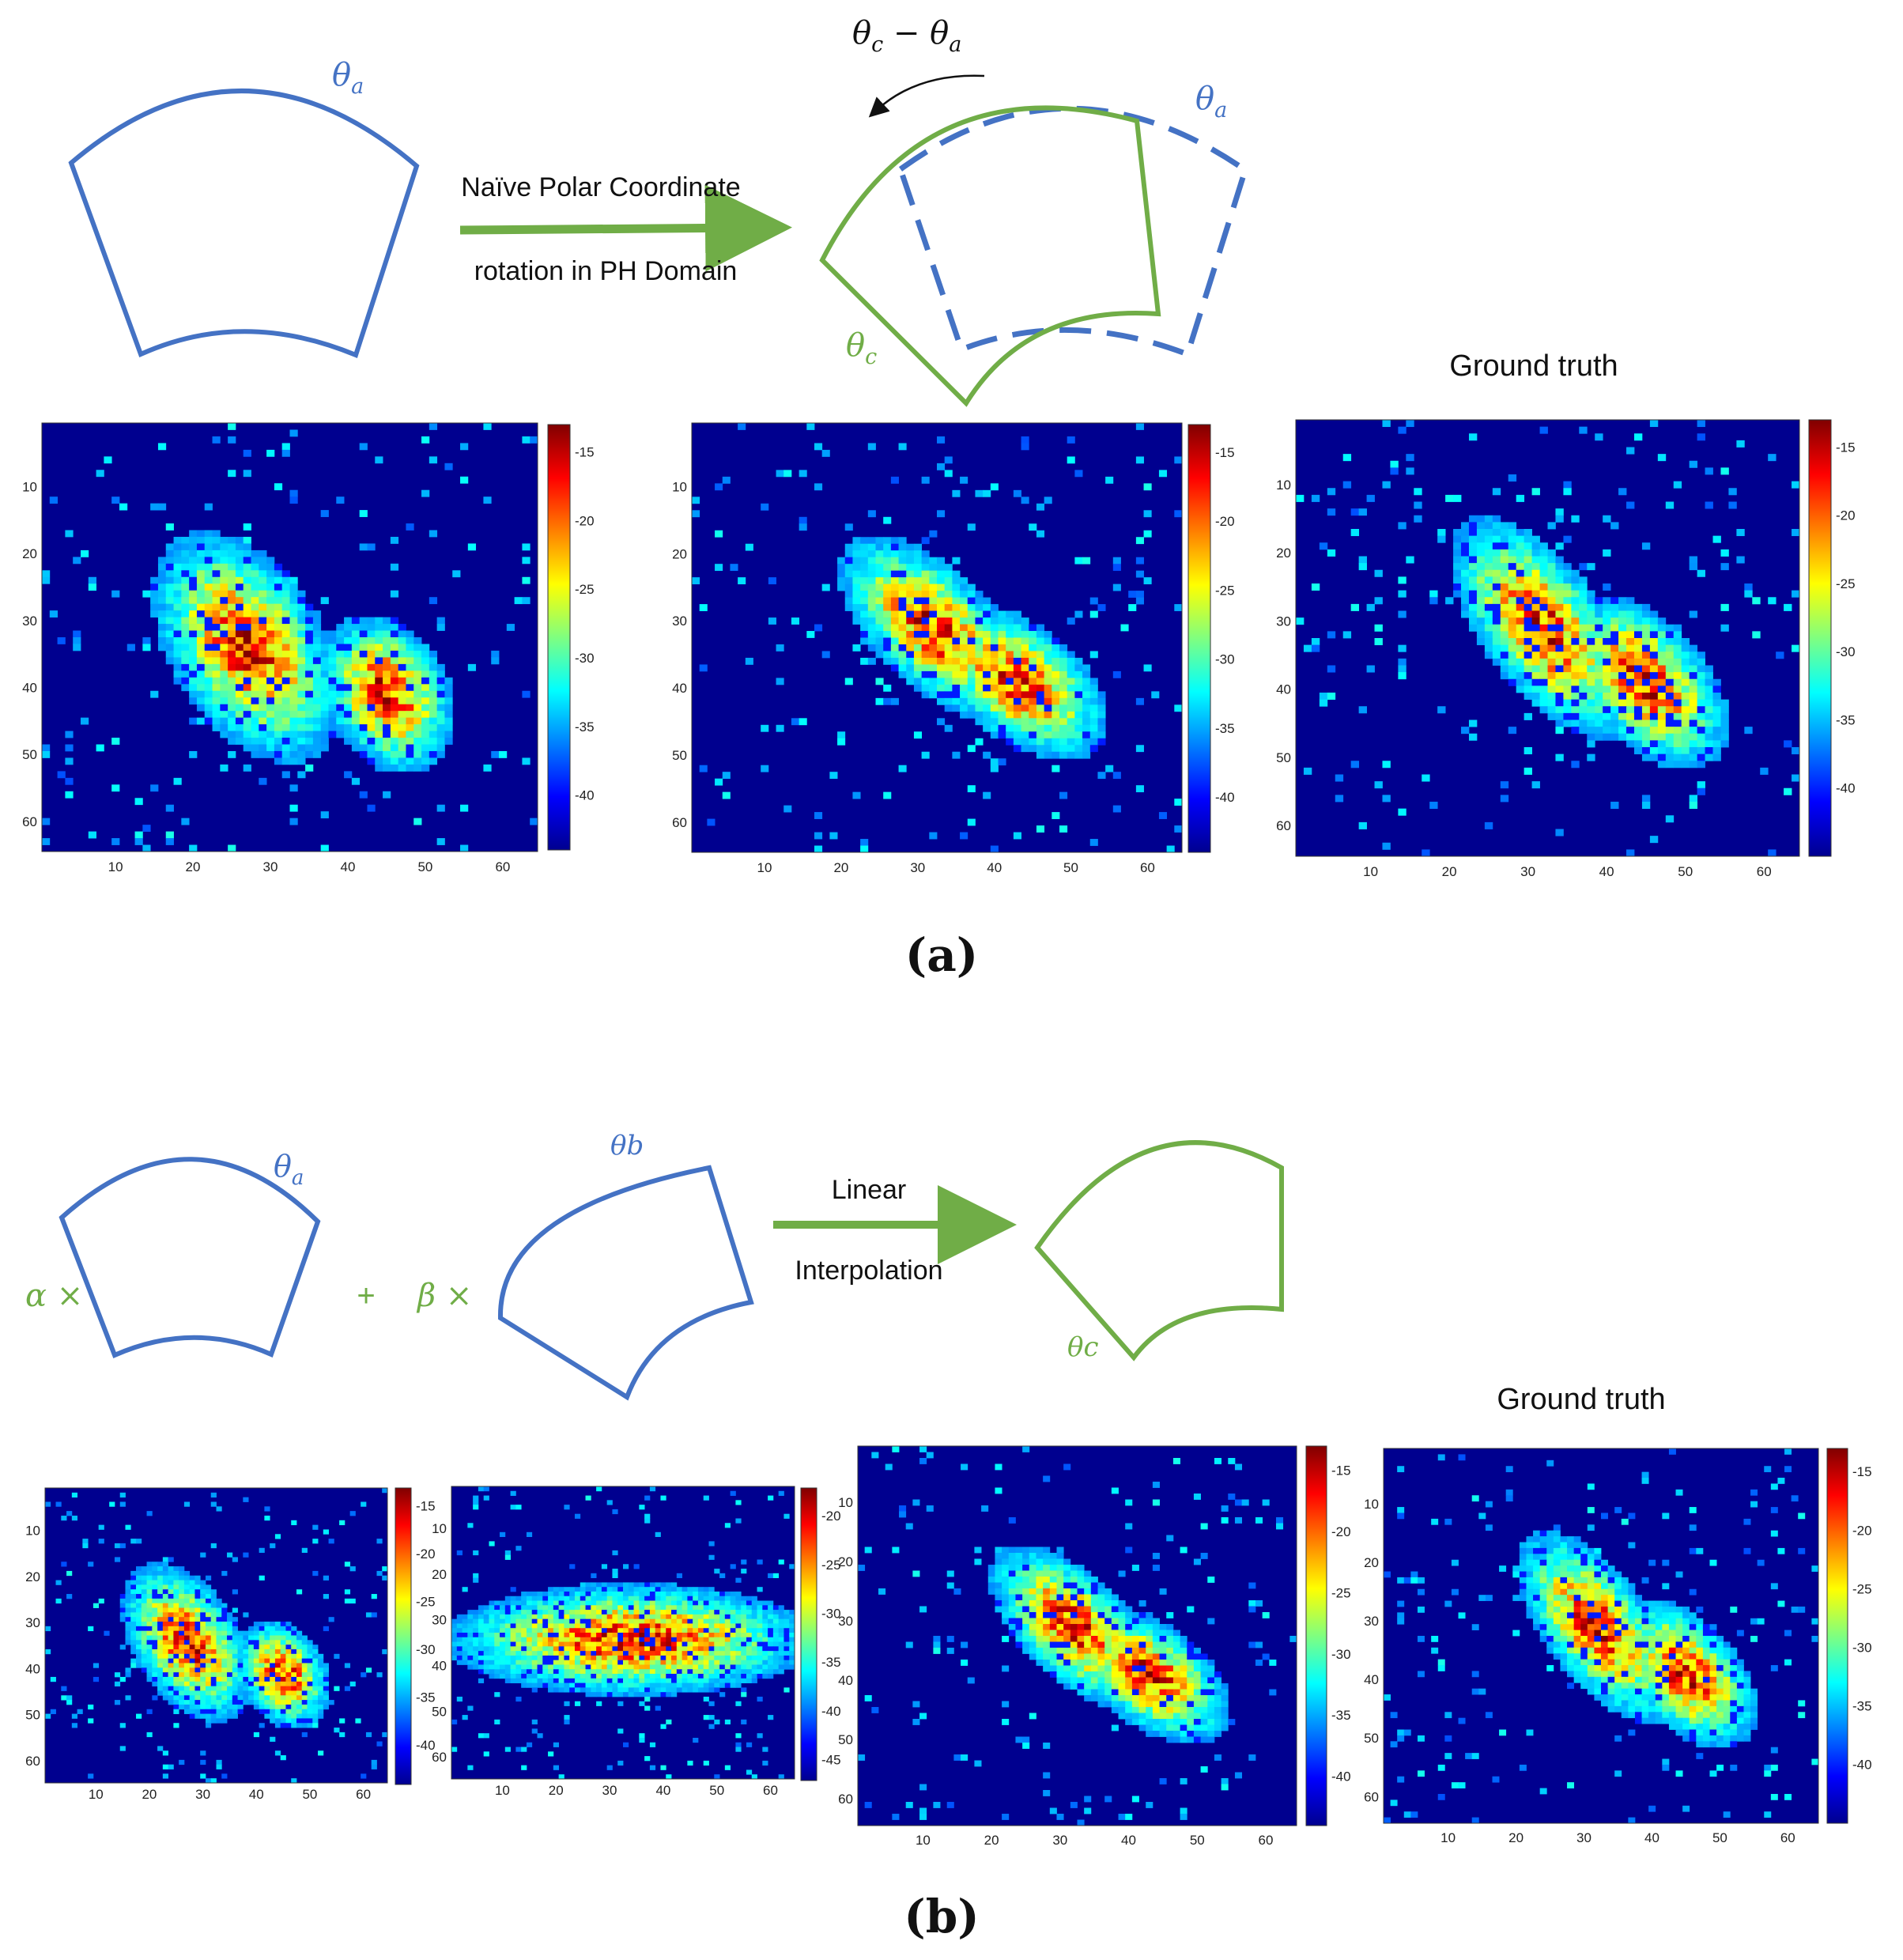 Image resolution: width=1903 pixels, height=1960 pixels. Describe the element at coordinates (1211, 102) in the screenshot. I see `theta-a-dashed-label: θa` at that location.